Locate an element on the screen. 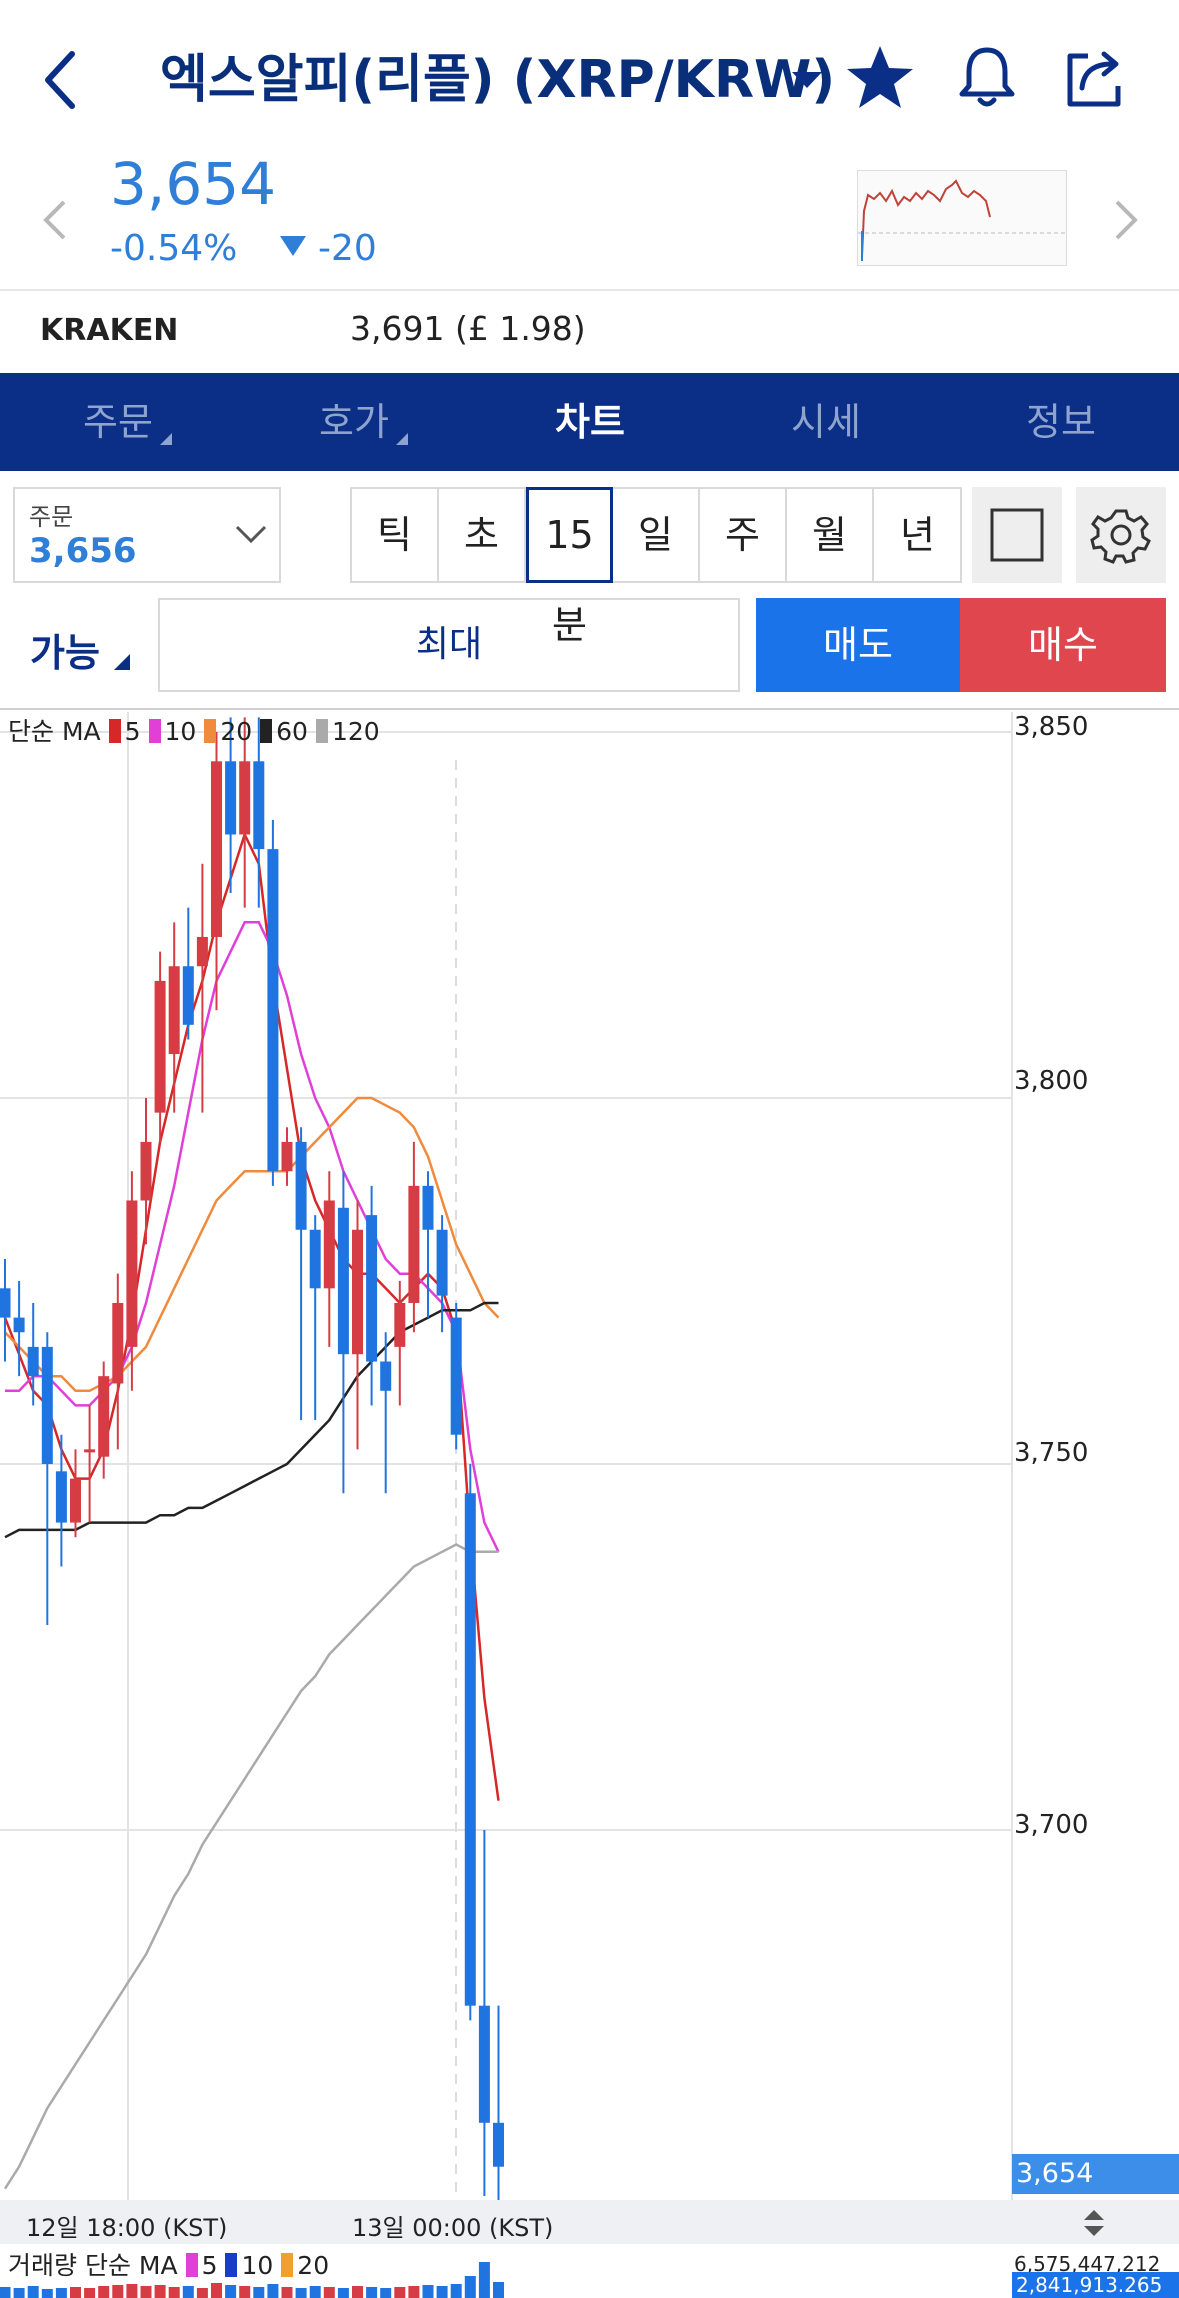 This screenshot has width=1179, height=2298. period-tick: 틱 is located at coordinates (395, 535).